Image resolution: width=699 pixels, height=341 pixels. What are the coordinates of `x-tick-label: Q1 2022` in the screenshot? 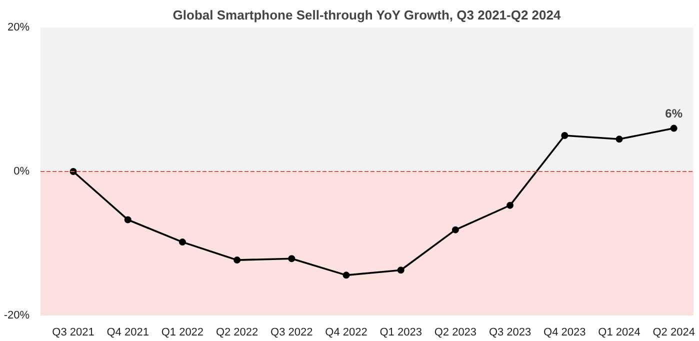 It's located at (182, 332).